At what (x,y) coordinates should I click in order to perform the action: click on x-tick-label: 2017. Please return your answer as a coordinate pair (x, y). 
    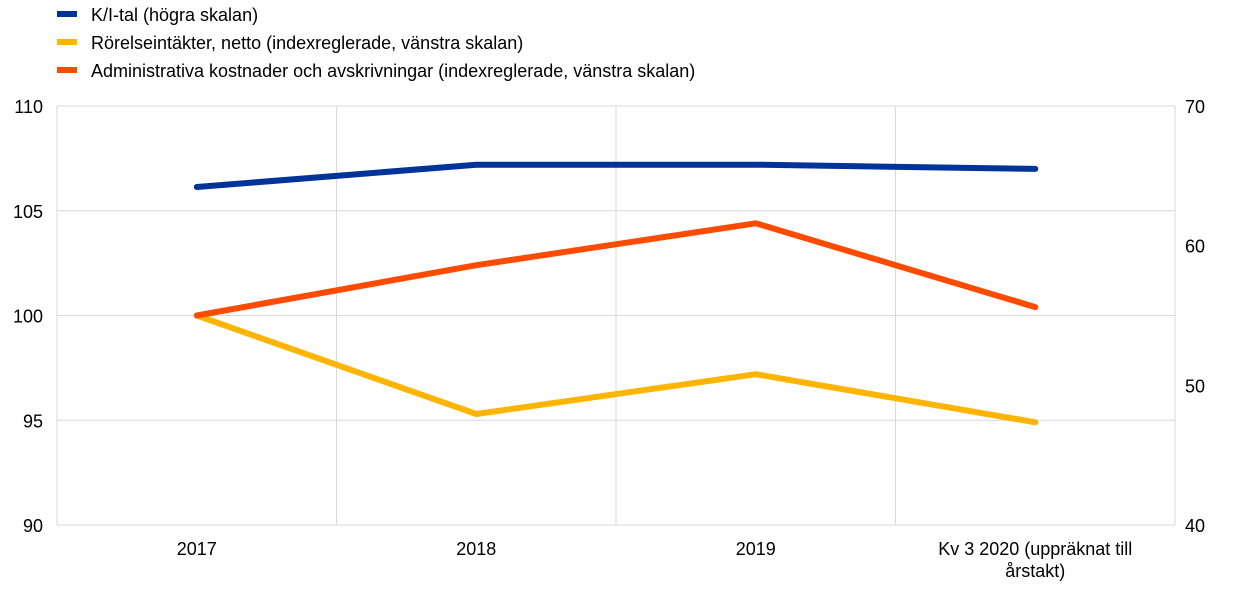
    Looking at the image, I should click on (197, 549).